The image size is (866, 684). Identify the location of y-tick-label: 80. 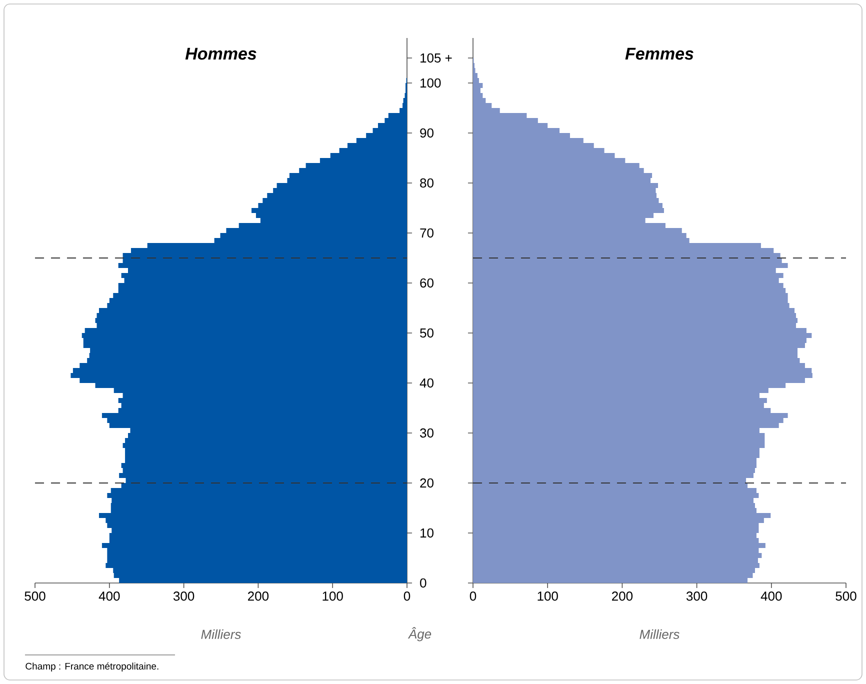
(427, 183).